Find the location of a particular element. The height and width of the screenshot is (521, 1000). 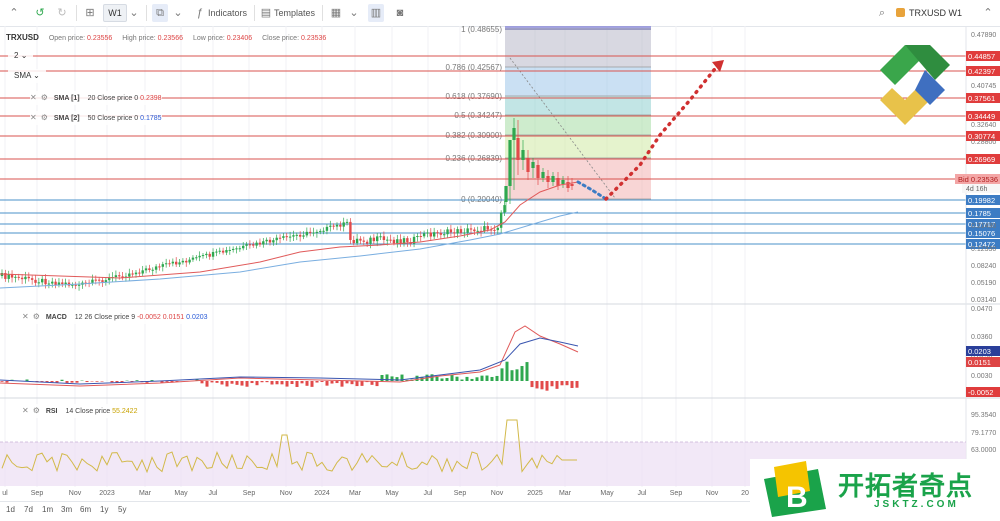

time-tick-label: Sep is located at coordinates (37, 493).